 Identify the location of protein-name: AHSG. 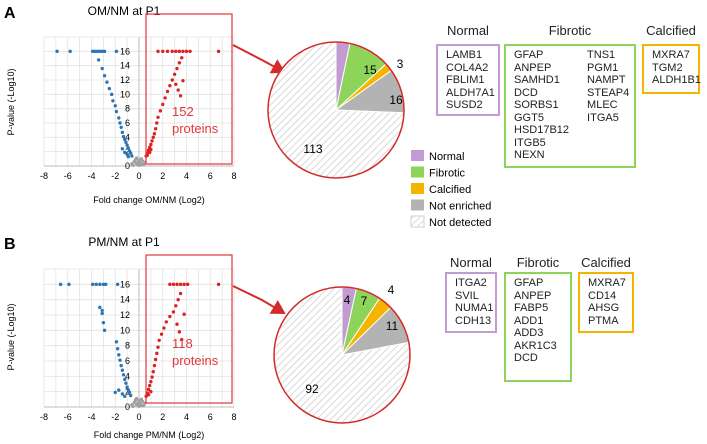
(604, 308).